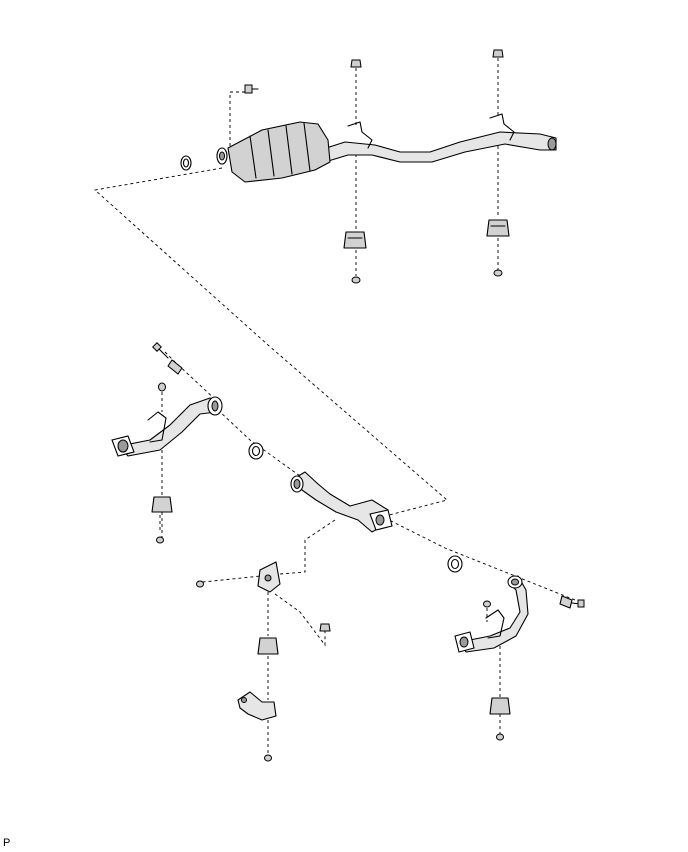 The image size is (688, 852). Describe the element at coordinates (552, 144) in the screenshot. I see `tail-pipe-outlet` at that location.